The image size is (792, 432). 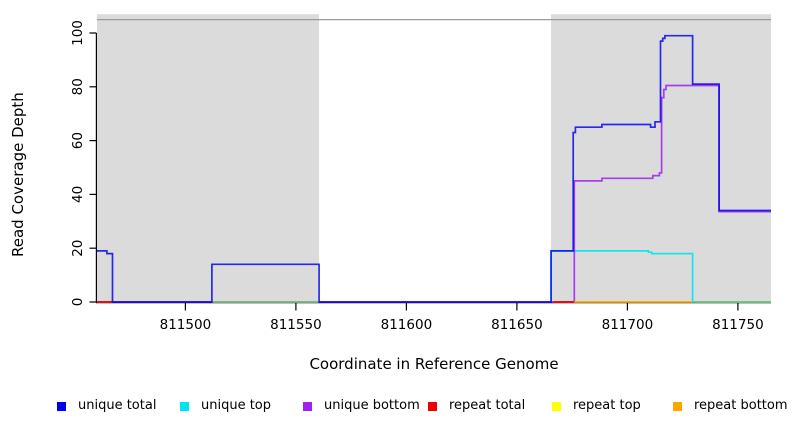 I want to click on legend-item-unique-total: unique total, so click(x=106, y=406).